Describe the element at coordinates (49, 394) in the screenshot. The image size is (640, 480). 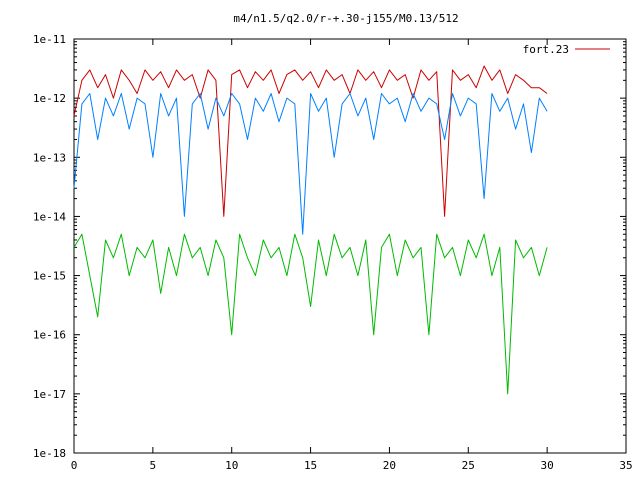
I see `y-tick-label: 1e-17` at that location.